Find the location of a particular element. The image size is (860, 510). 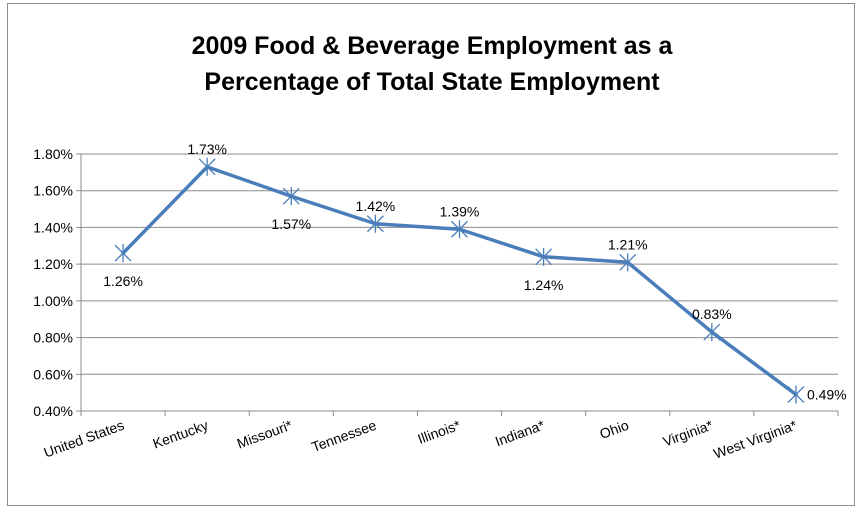

y-tick-label: 1.00% is located at coordinates (53, 301).